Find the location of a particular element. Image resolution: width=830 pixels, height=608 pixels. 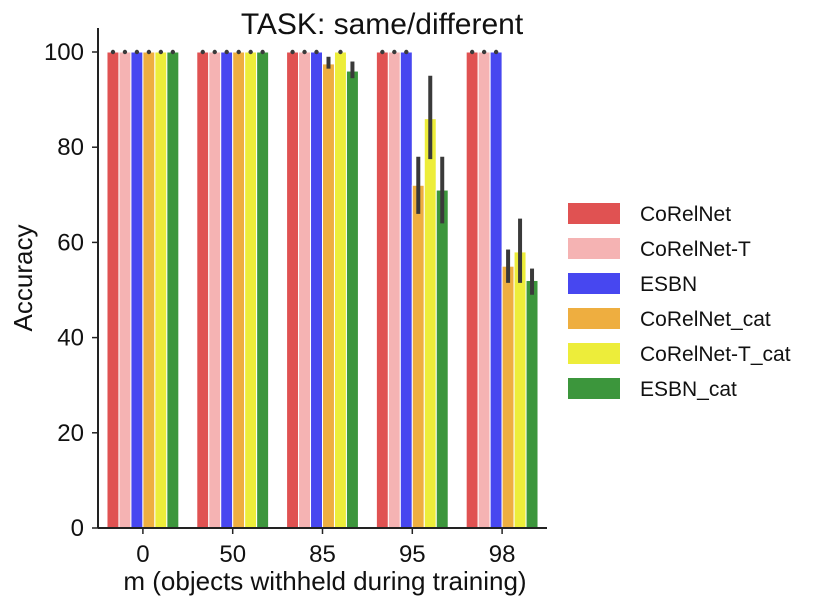

legend-swatch-ESBN is located at coordinates (594, 283).